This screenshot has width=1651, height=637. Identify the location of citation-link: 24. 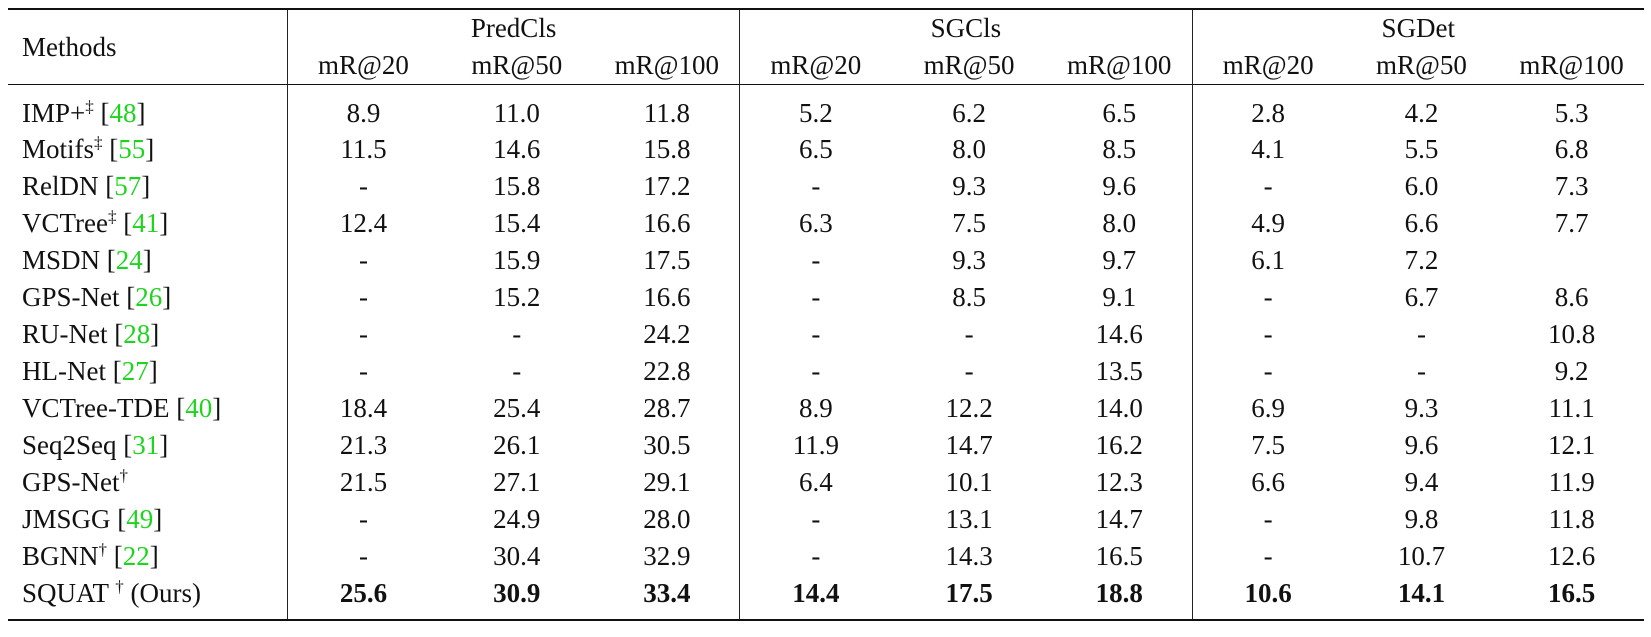
(129, 260).